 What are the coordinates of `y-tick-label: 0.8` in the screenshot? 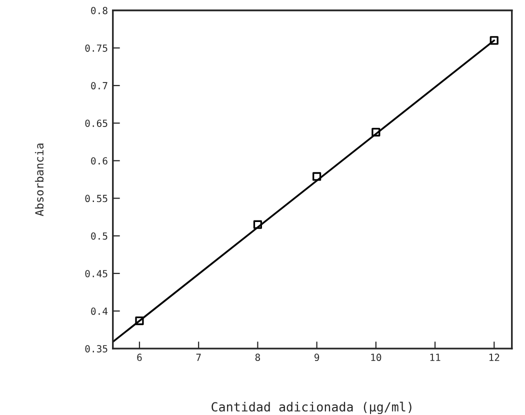 It's located at (99, 10).